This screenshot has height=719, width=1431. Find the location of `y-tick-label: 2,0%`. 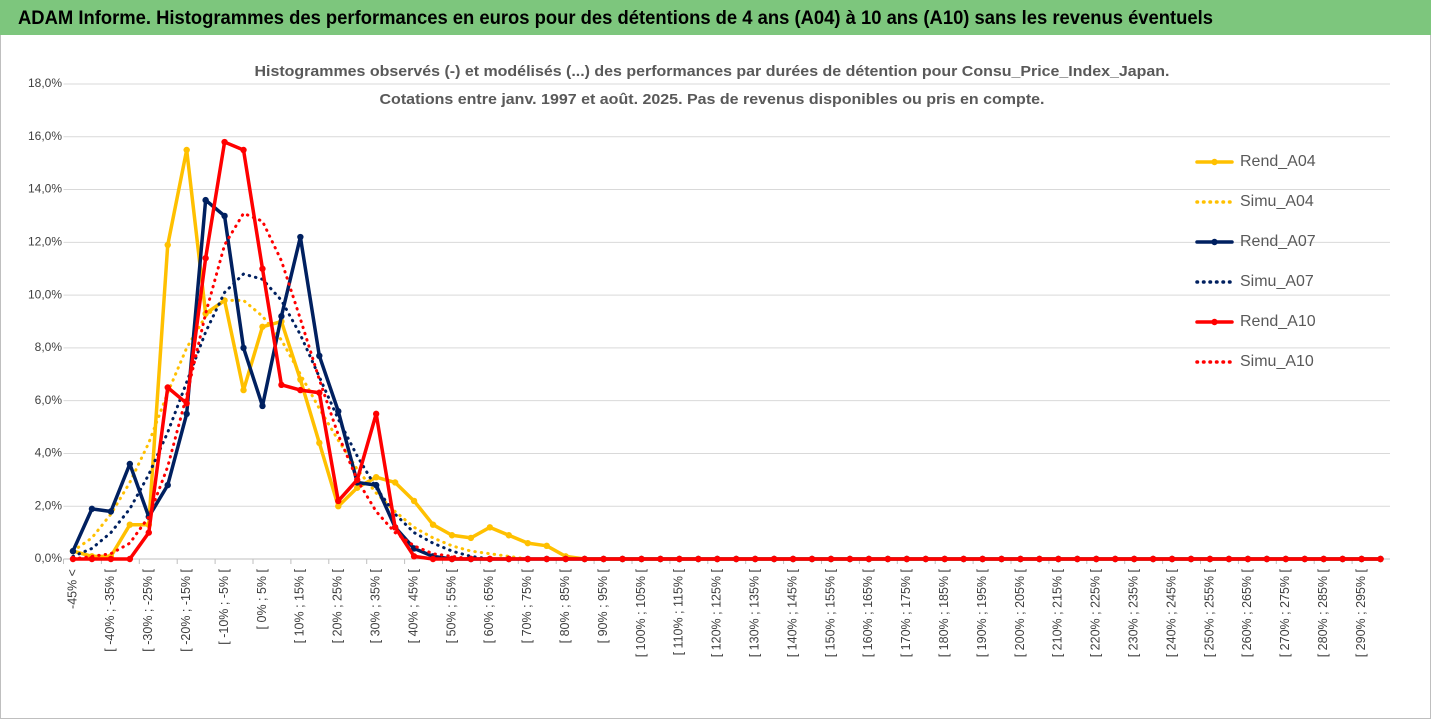

y-tick-label: 2,0% is located at coordinates (49, 505).